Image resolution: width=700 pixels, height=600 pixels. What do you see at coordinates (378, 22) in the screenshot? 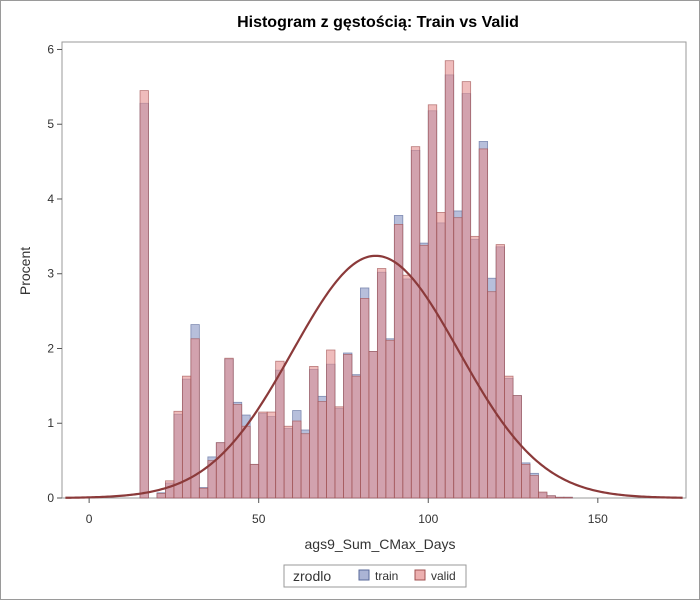
I see `chart-title: Histogram z gęstością: Train vs Valid` at bounding box center [378, 22].